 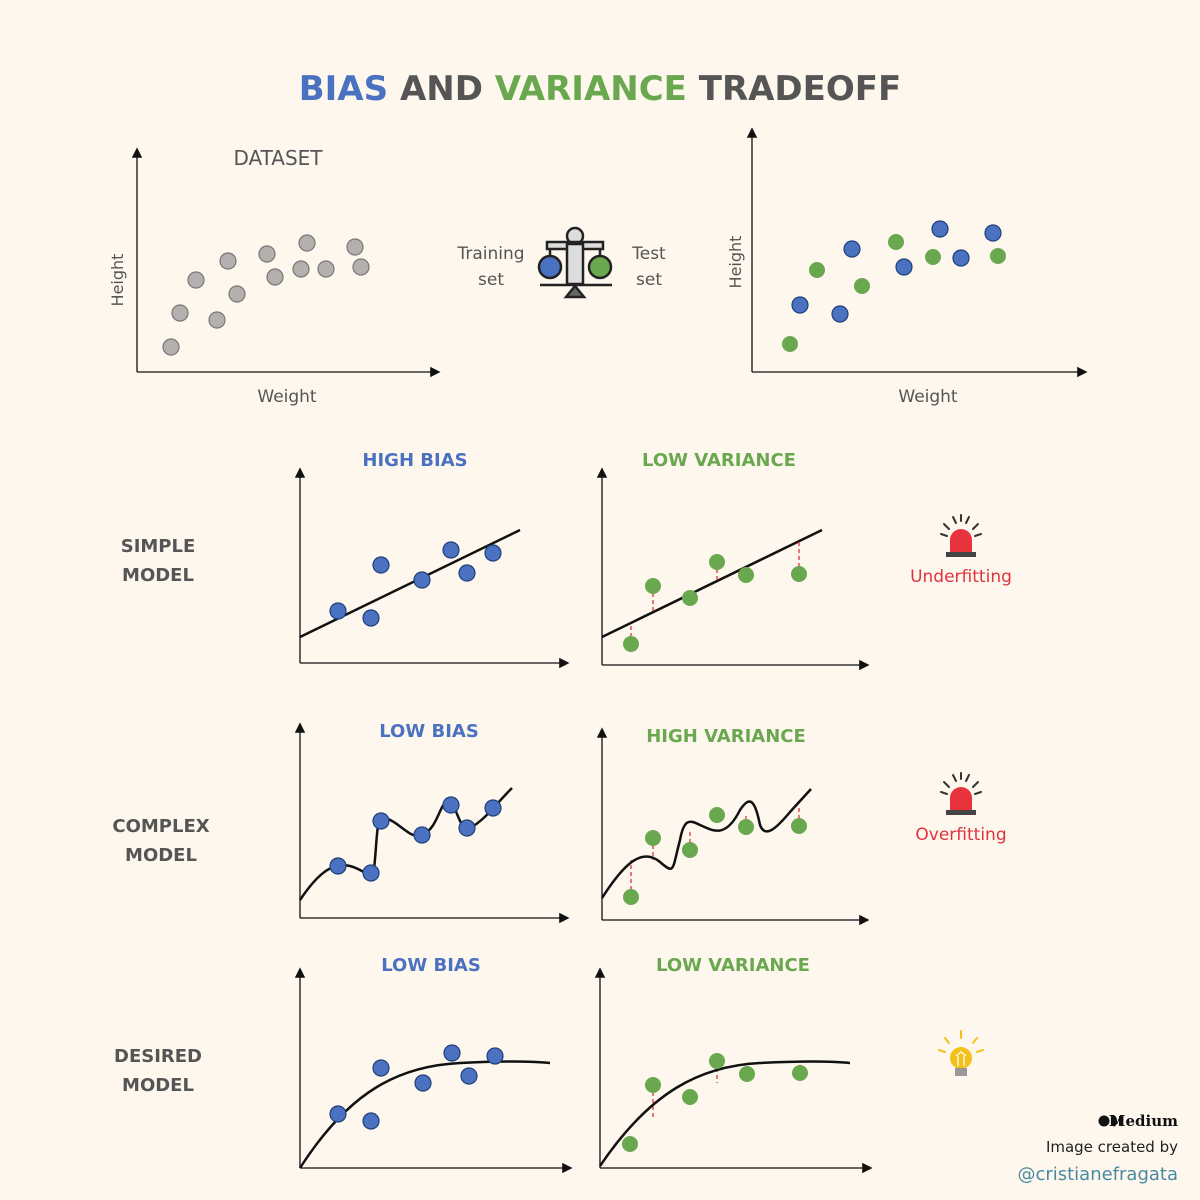 I want to click on header-variance-2: HIGH VARIANCE, so click(x=726, y=736).